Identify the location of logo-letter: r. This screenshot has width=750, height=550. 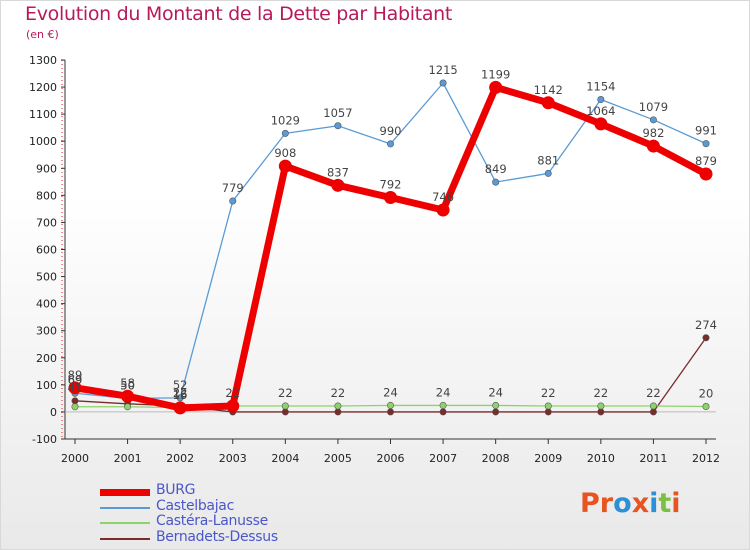
(606, 503).